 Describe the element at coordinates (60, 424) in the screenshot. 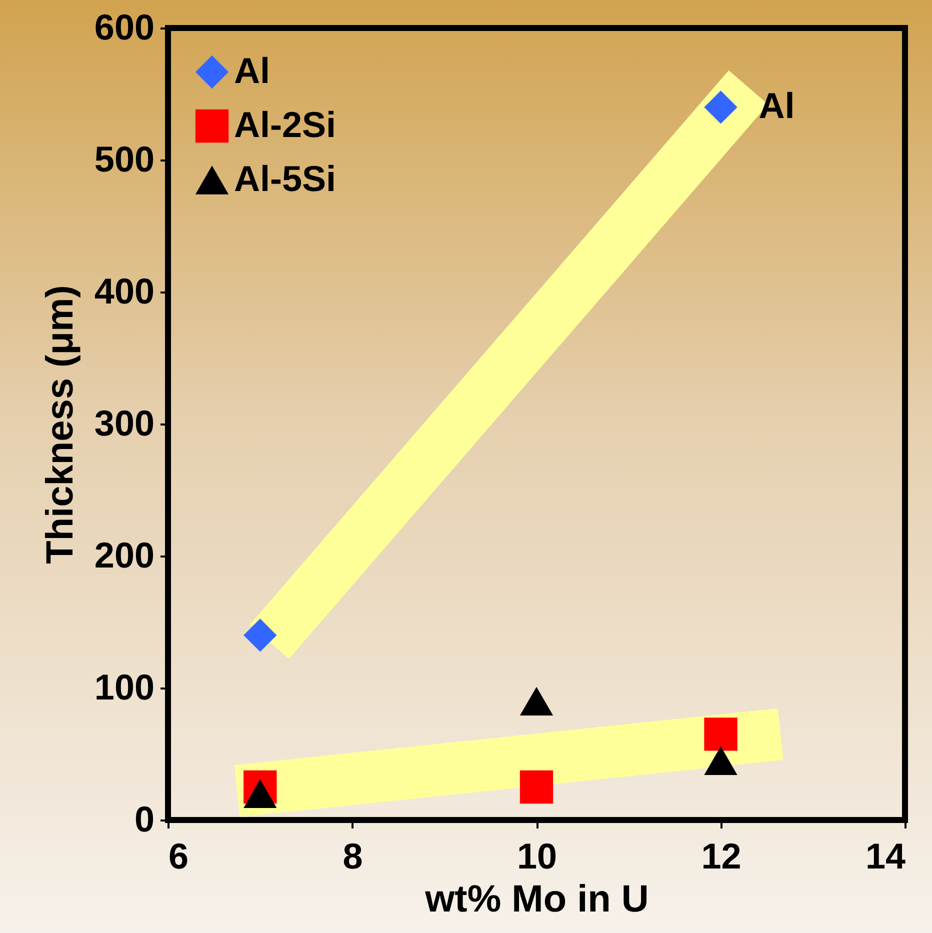

I see `y-axis-title: Thickness (μm)` at that location.